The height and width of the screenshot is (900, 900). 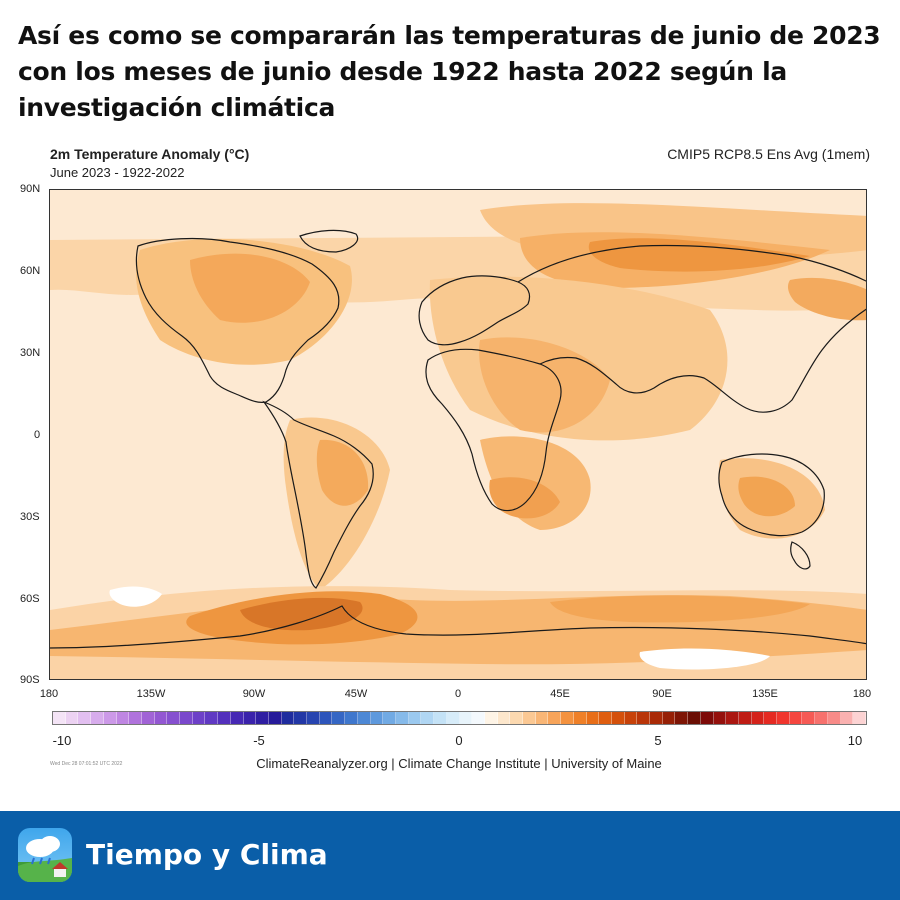 I want to click on lon-label-90w: 90W, so click(x=254, y=694).